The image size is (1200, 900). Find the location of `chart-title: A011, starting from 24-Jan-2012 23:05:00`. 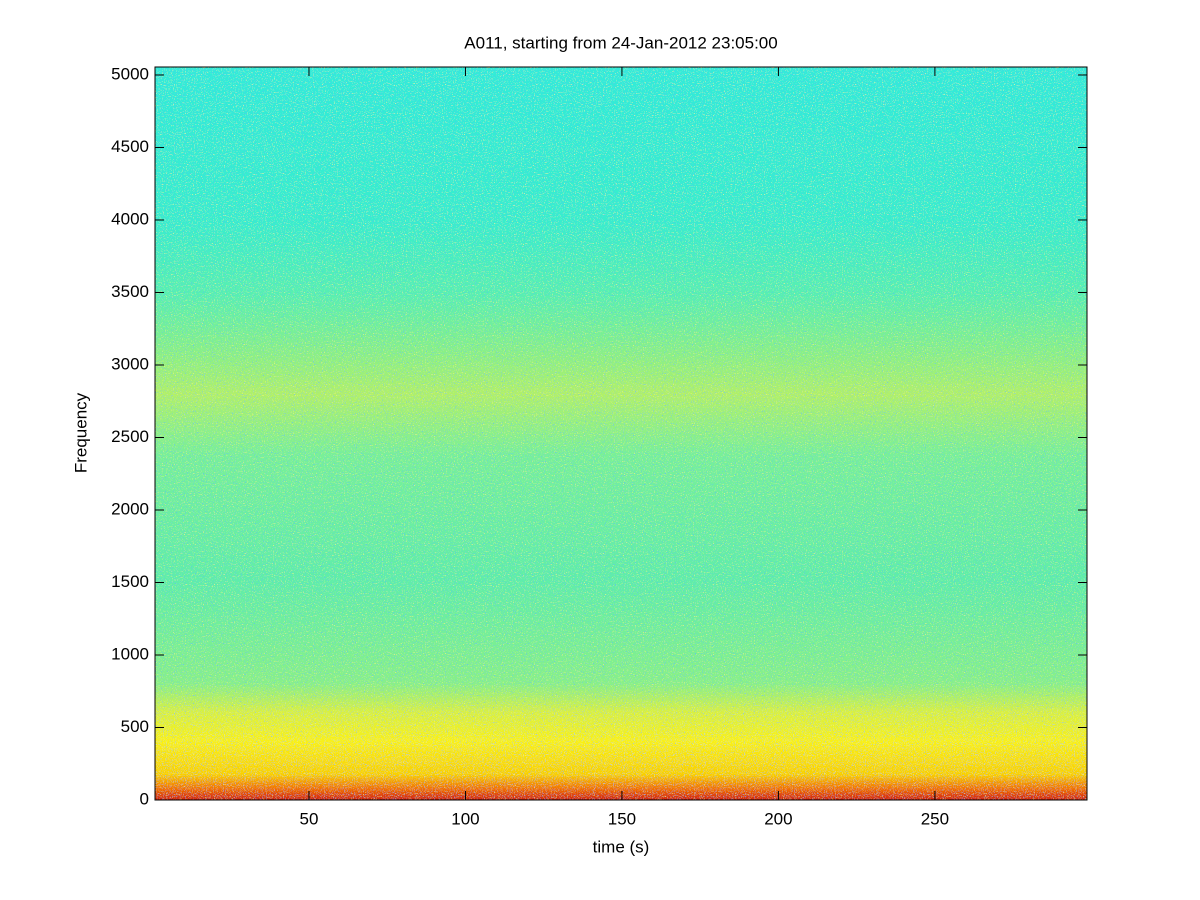

chart-title: A011, starting from 24-Jan-2012 23:05:00 is located at coordinates (620, 42).